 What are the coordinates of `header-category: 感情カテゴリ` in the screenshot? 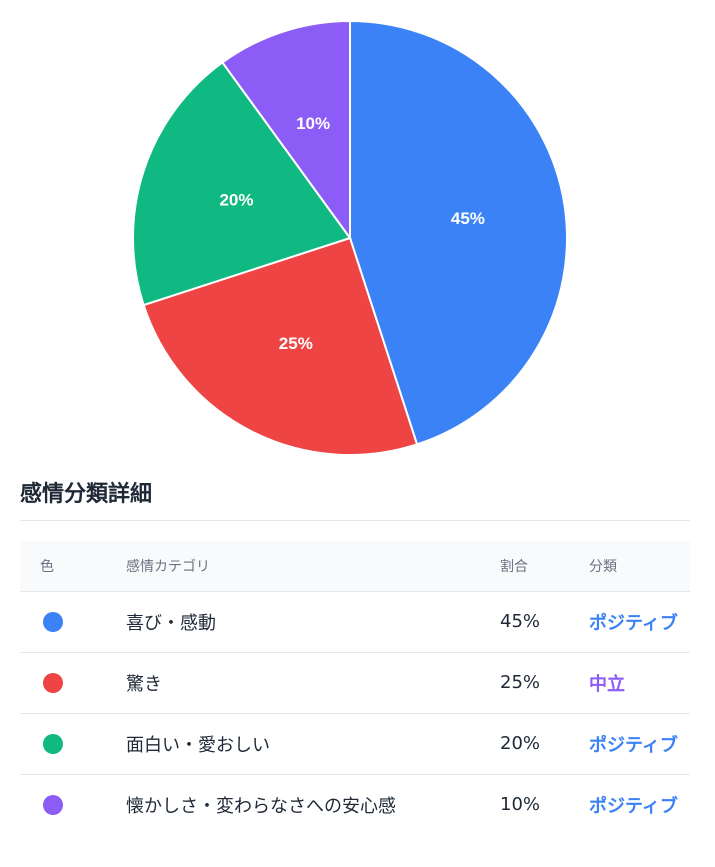 It's located at (313, 566).